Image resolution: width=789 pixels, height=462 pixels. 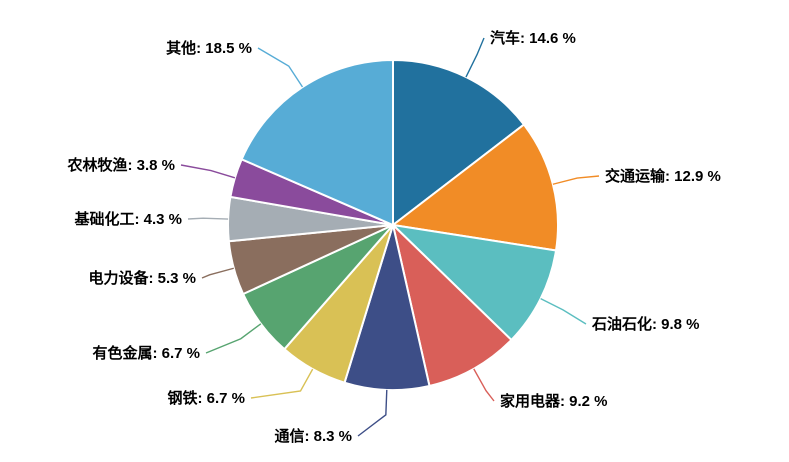 What do you see at coordinates (209, 48) in the screenshot?
I see `slice-label: 其他: 18.5 %` at bounding box center [209, 48].